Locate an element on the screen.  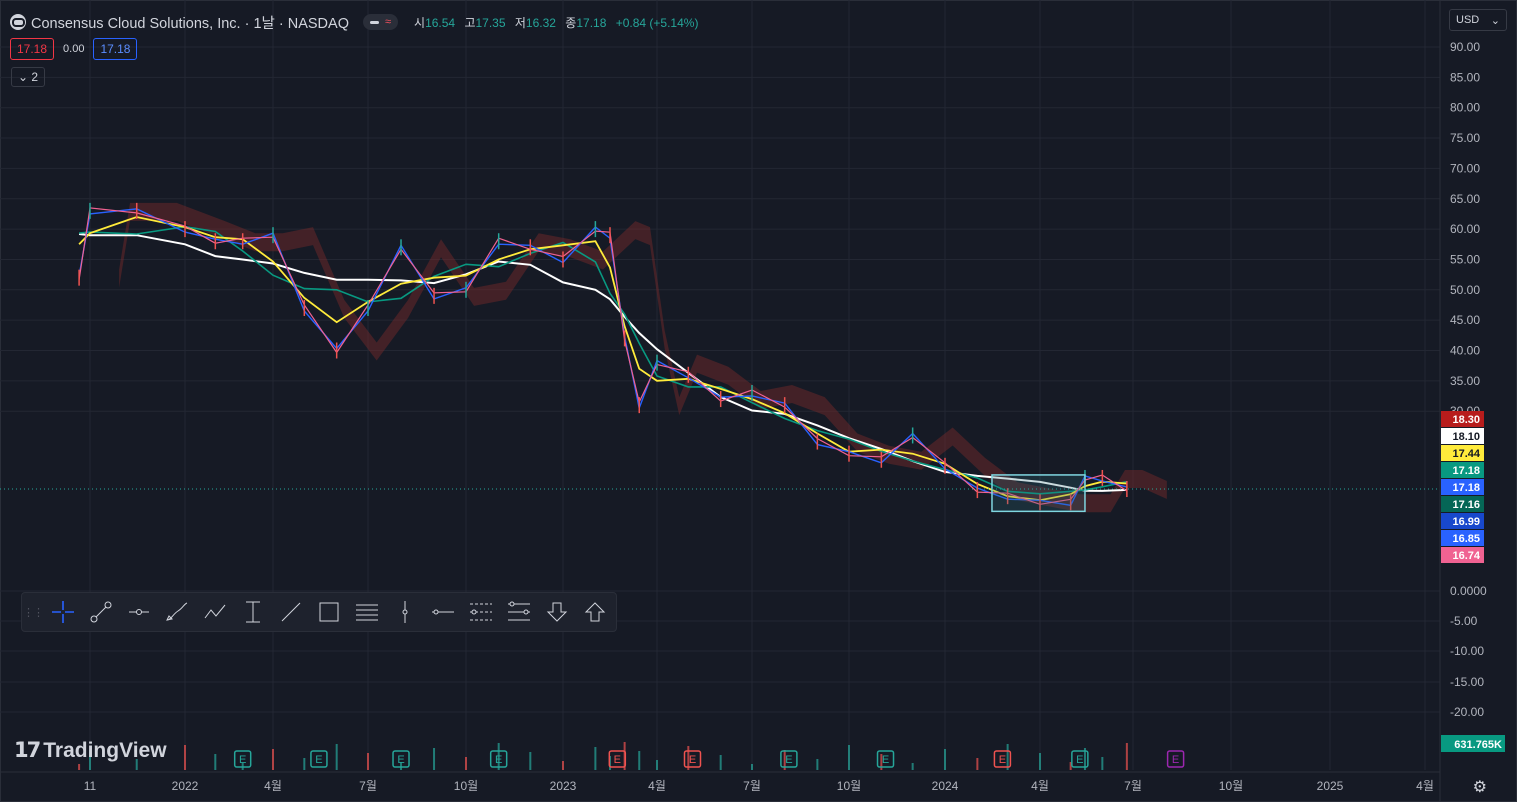
settings-gear-icon: ⚙ is located at coordinates (1479, 787).